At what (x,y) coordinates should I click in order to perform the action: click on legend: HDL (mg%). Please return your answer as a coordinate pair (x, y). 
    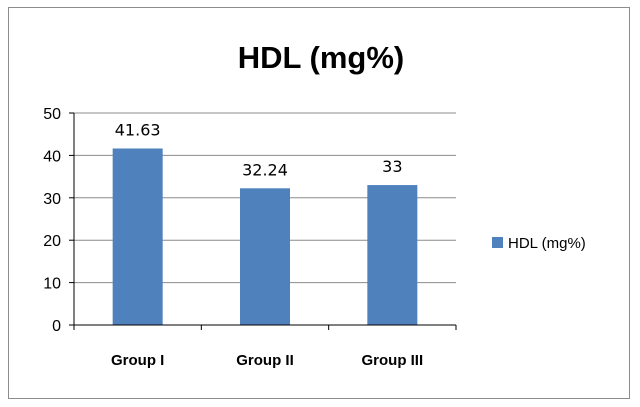
    Looking at the image, I should click on (539, 243).